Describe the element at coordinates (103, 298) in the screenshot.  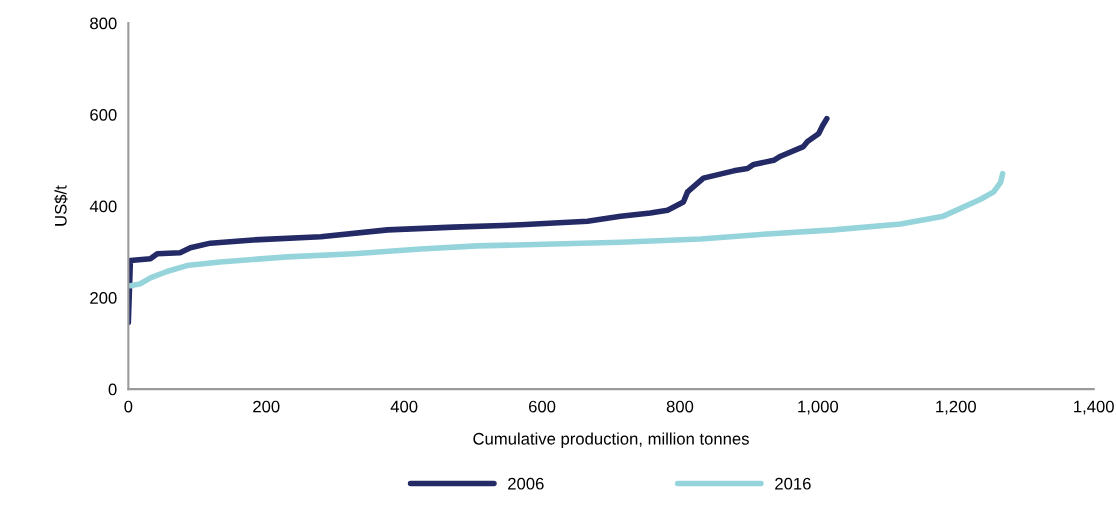
I see `y-tick-label: 200` at that location.